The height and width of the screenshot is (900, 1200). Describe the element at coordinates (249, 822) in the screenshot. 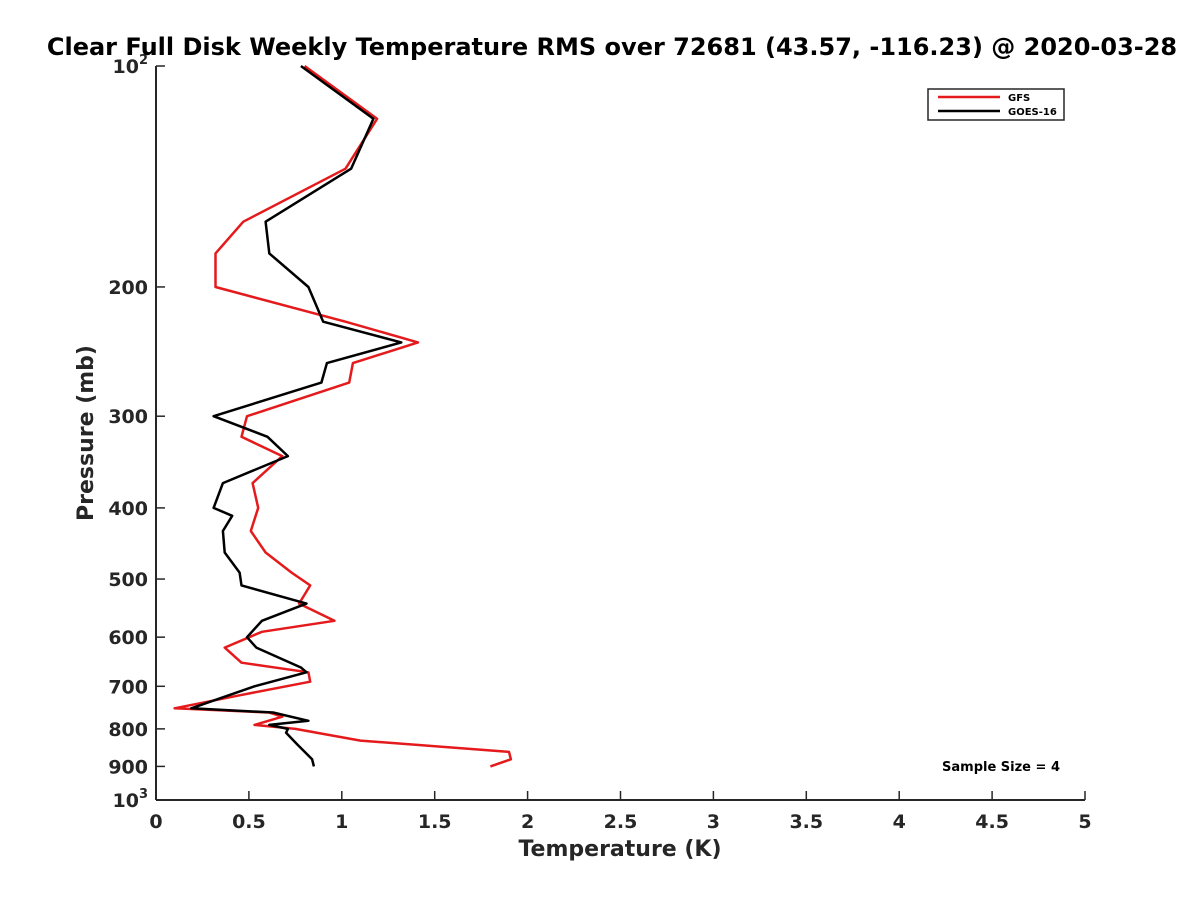

I see `x-tick-label: 0.5` at that location.